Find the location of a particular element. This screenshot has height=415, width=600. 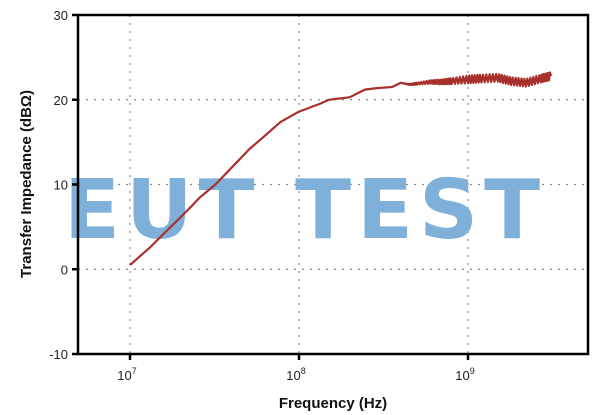

y-axis-ticks: -10 0 10 20 30 is located at coordinates (63, 185).